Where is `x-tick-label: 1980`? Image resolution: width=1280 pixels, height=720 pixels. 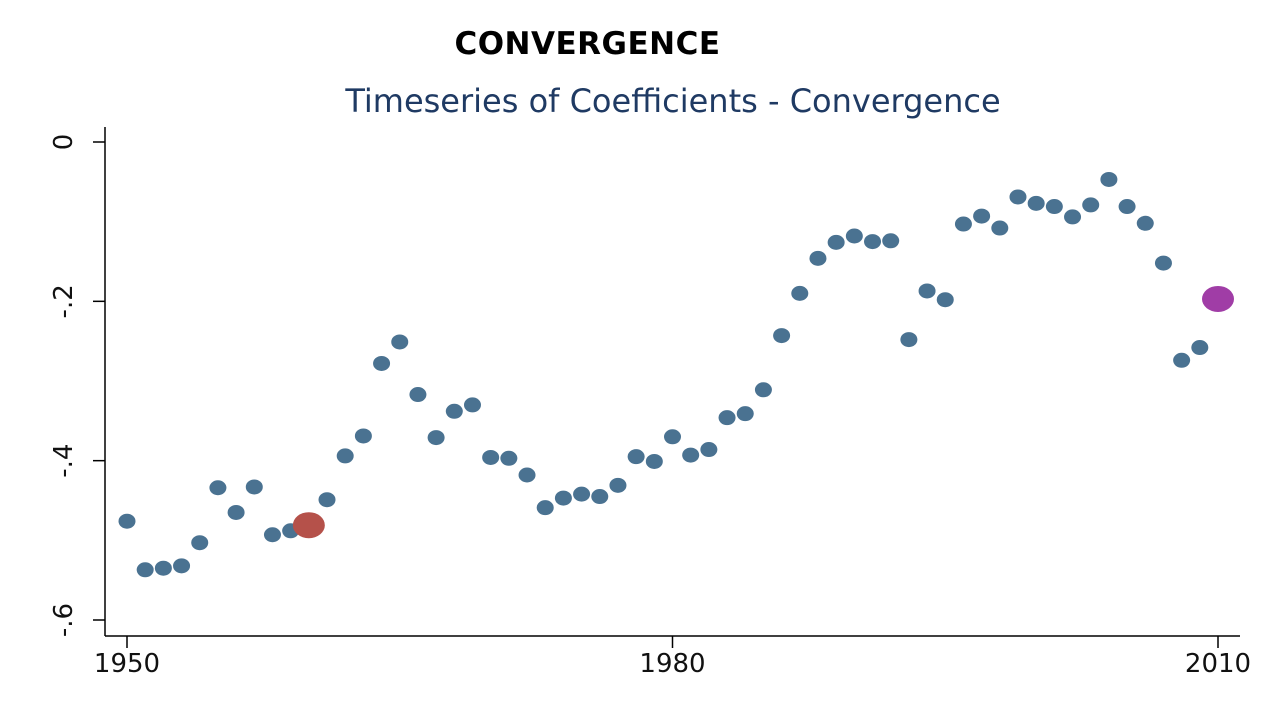
x-tick-label: 1980 is located at coordinates (672, 664).